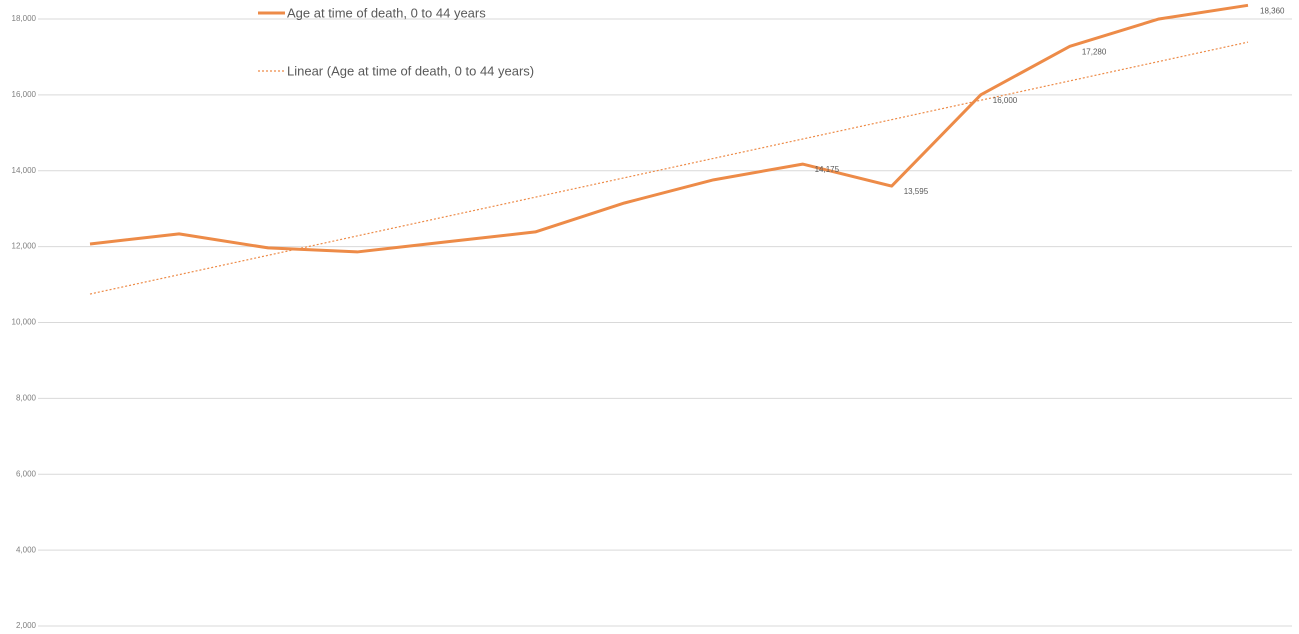  I want to click on y-tick-label: 4,000, so click(26, 549).